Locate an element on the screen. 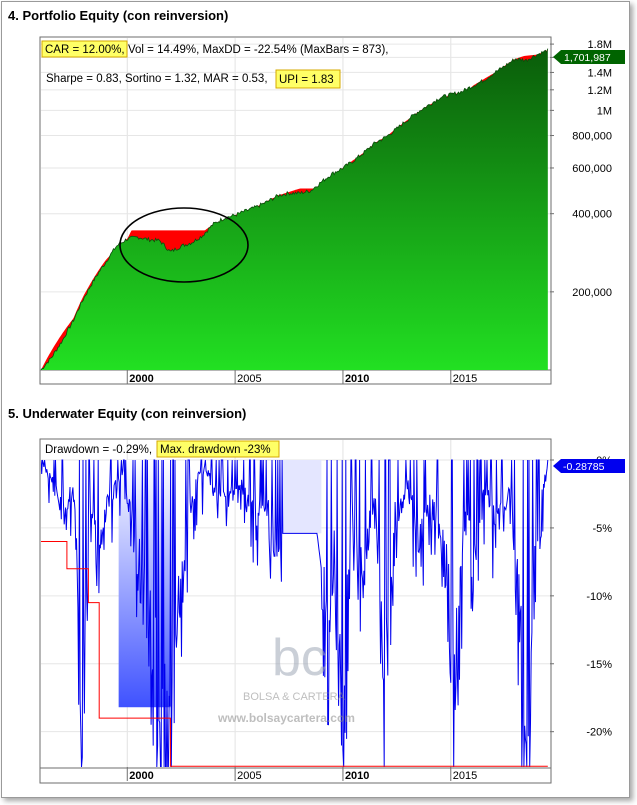 This screenshot has height=805, width=637. equity-y-tick-label: 1.4M is located at coordinates (600, 73).